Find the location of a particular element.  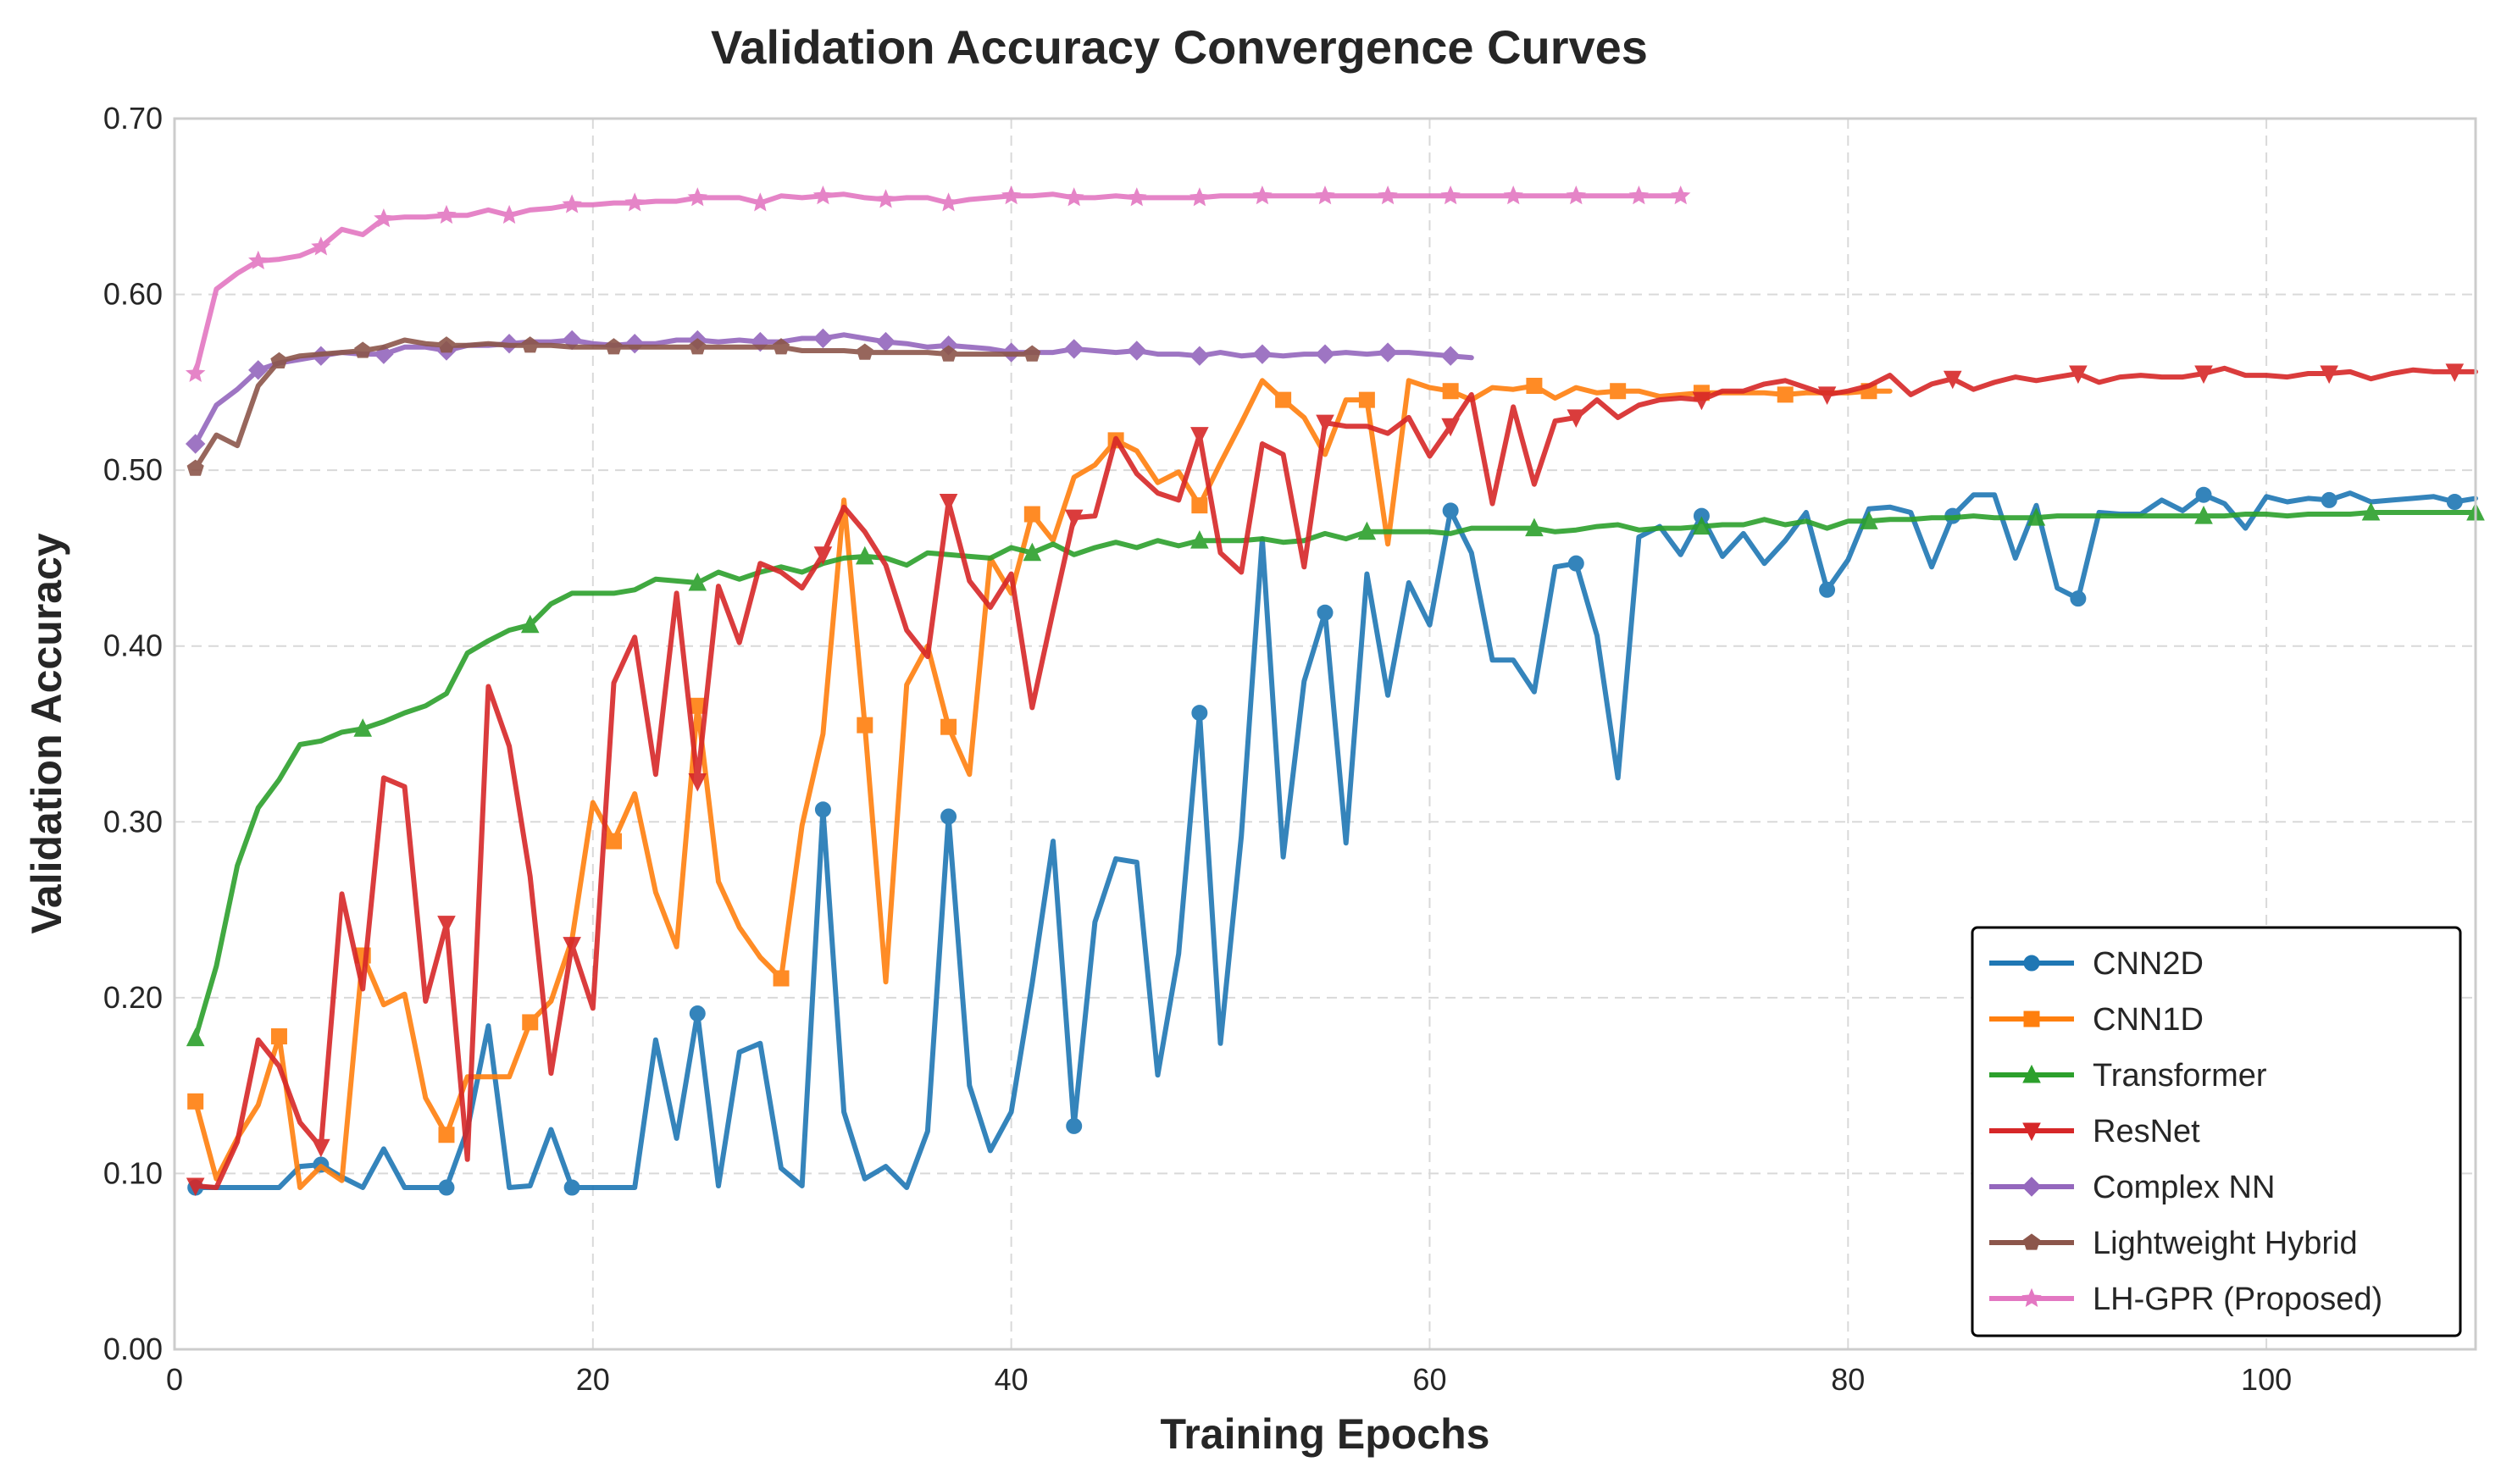

y-tick-label: 0.50 is located at coordinates (133, 469).